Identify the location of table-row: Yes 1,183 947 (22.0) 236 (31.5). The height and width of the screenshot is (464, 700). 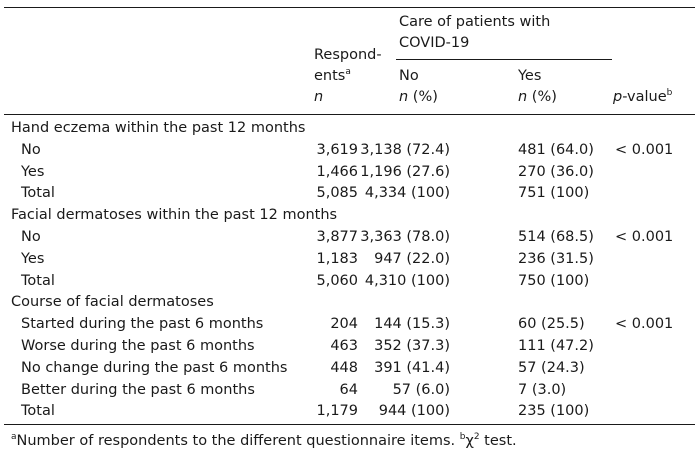
(350, 259).